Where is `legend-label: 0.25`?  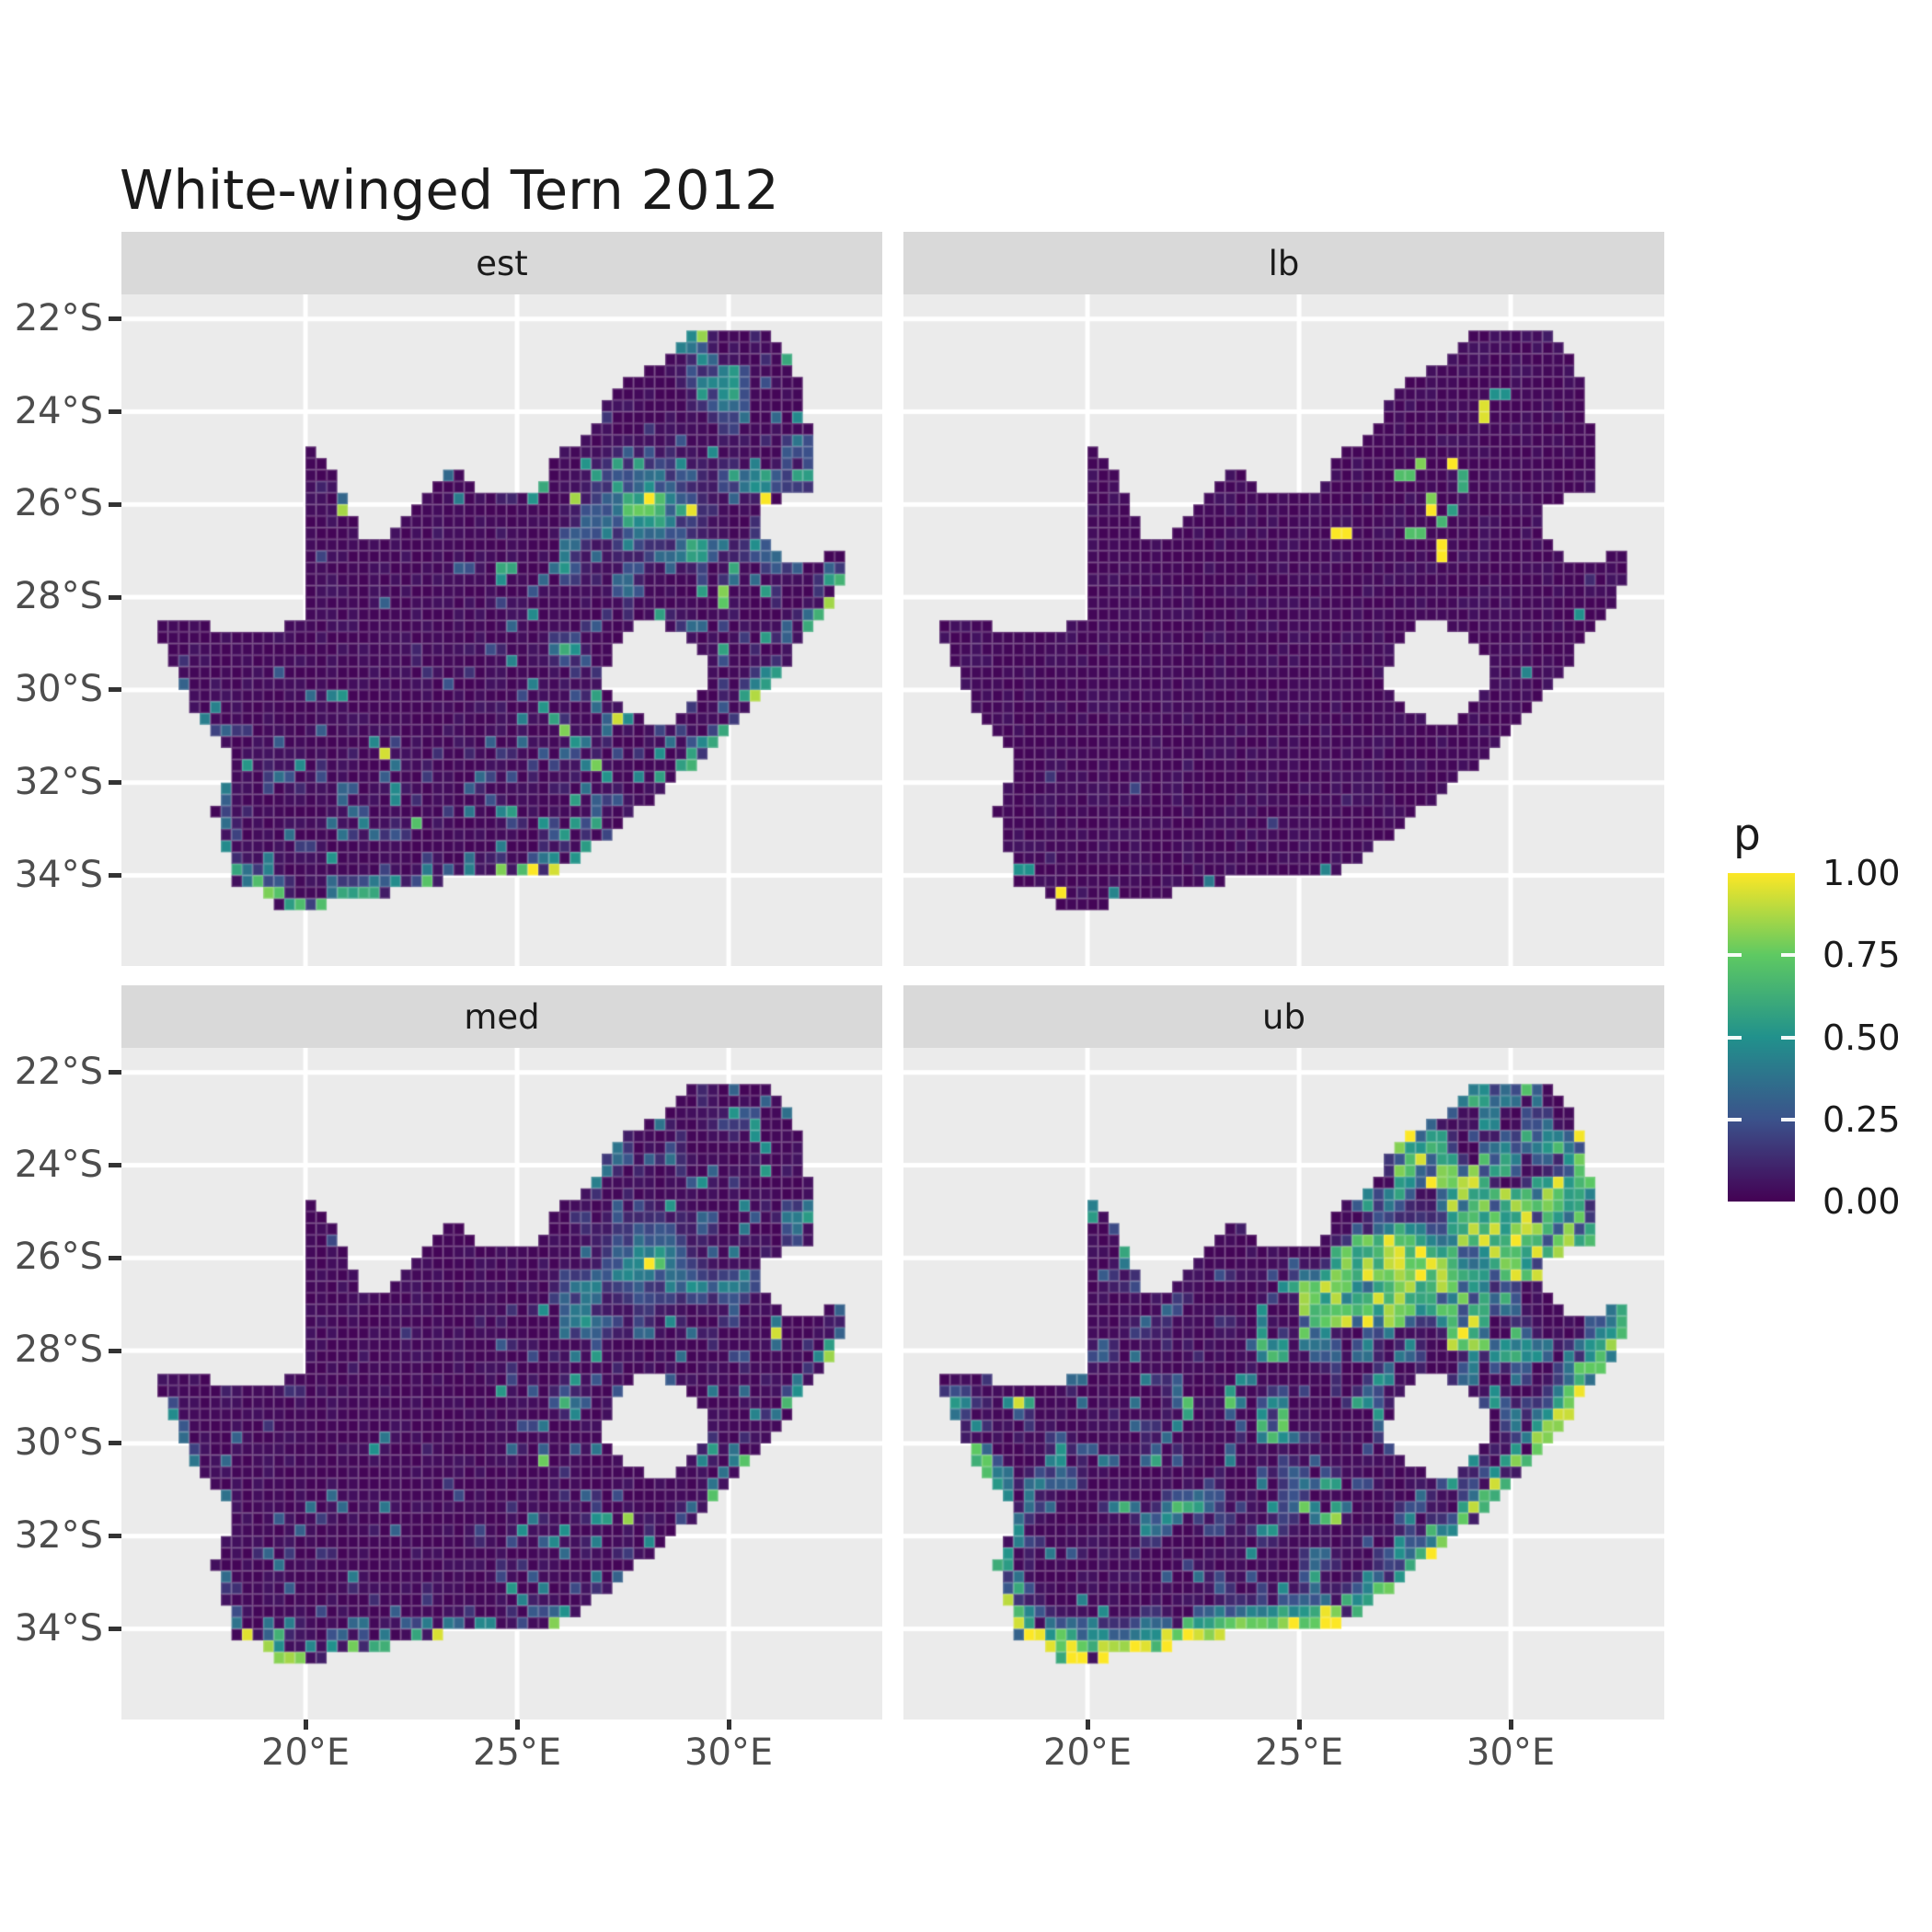
legend-label: 0.25 is located at coordinates (1862, 1119).